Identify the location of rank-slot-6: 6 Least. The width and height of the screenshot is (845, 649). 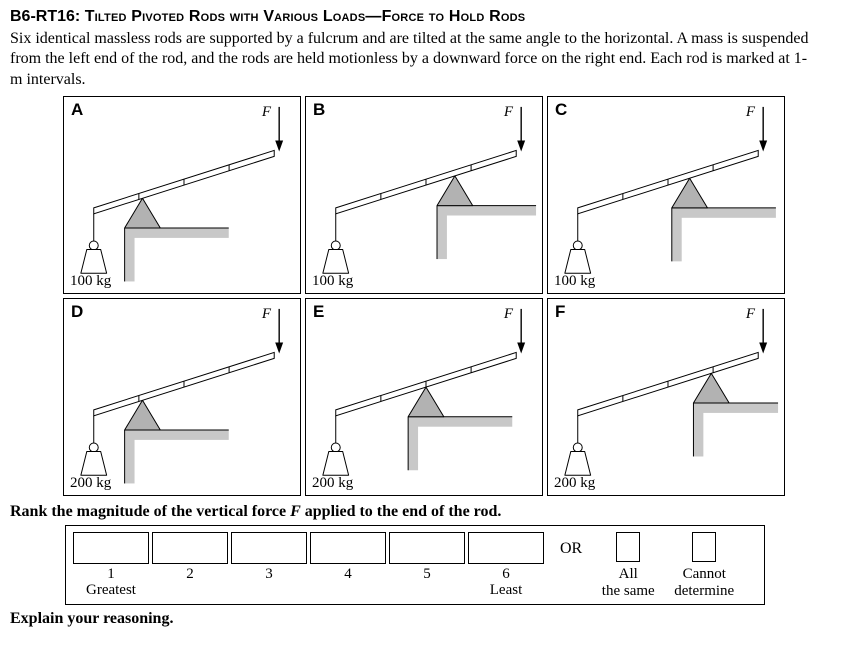
(506, 565).